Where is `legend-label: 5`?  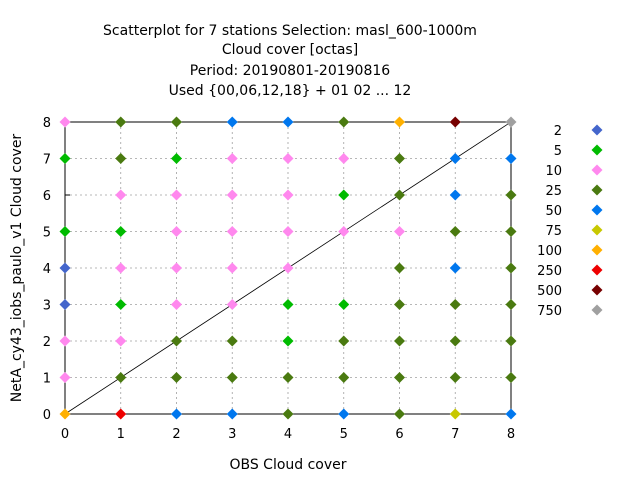
legend-label: 5 is located at coordinates (558, 151).